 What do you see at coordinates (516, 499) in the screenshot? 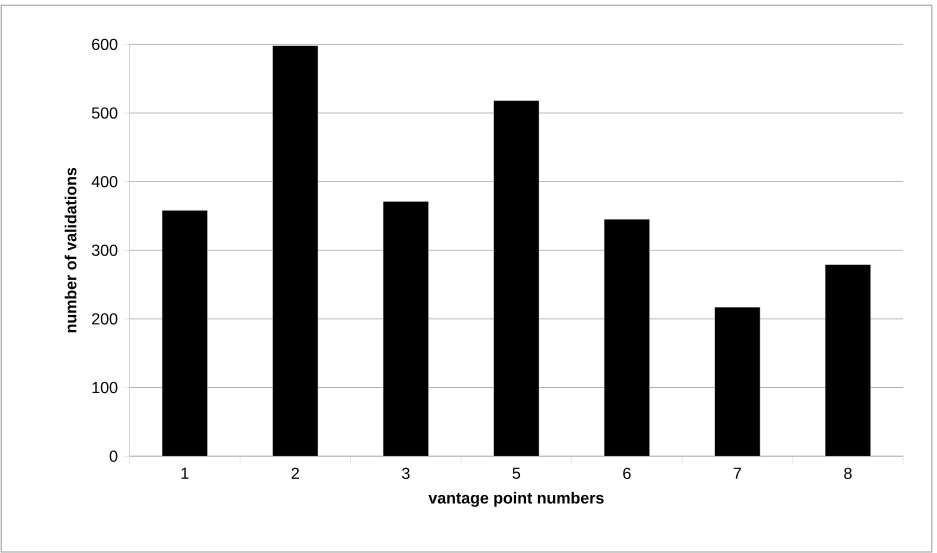
I see `x-axis-title: vantage point numbers` at bounding box center [516, 499].